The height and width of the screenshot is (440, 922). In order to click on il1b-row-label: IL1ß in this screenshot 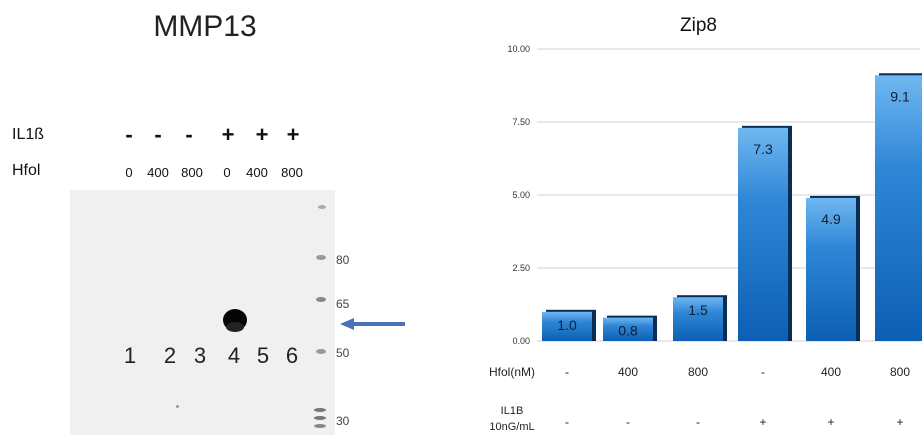, I will do `click(28, 134)`.